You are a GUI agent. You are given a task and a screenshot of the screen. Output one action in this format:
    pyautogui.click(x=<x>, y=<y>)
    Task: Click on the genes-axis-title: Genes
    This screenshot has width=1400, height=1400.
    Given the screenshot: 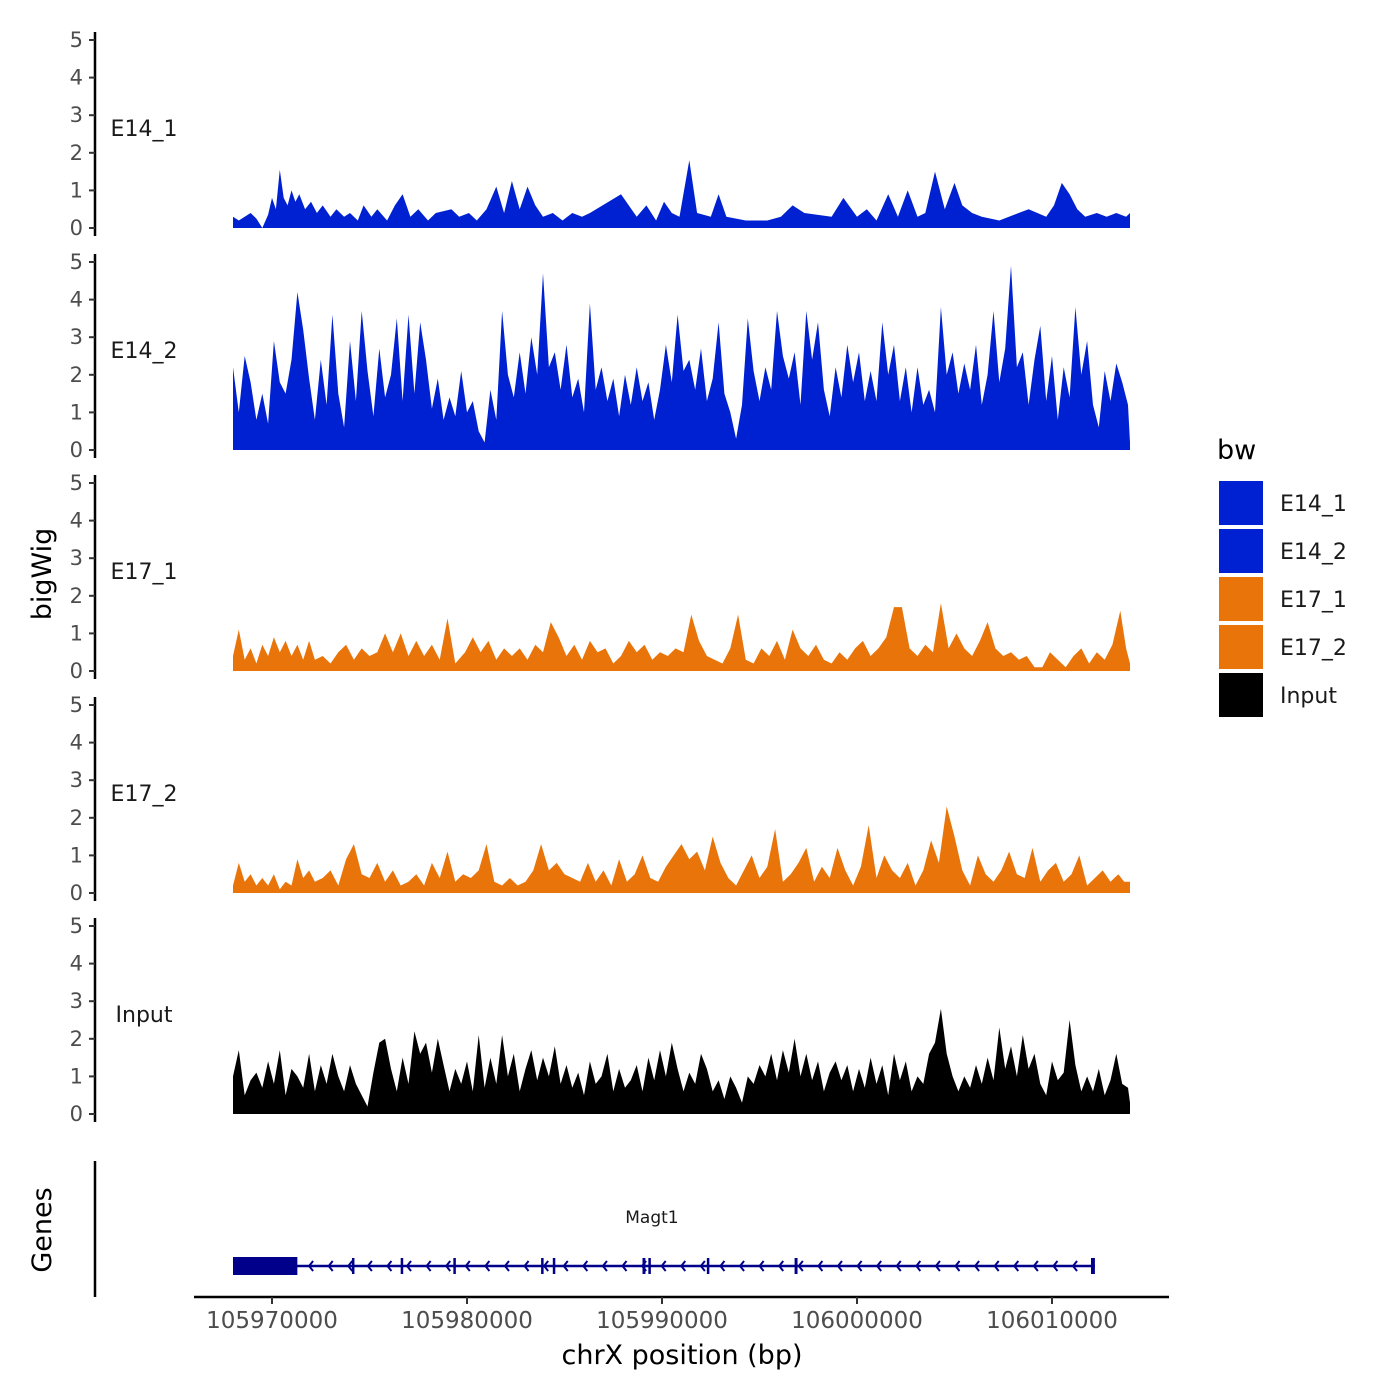 What is the action you would take?
    pyautogui.click(x=42, y=1229)
    